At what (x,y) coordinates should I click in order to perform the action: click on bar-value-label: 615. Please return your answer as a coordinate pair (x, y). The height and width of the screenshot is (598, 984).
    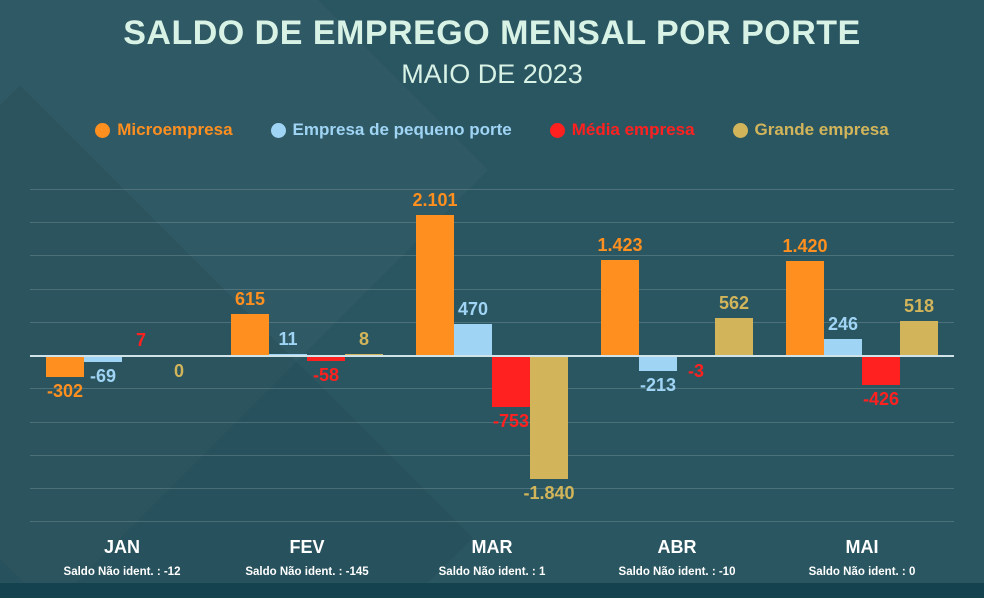
    Looking at the image, I should click on (250, 299).